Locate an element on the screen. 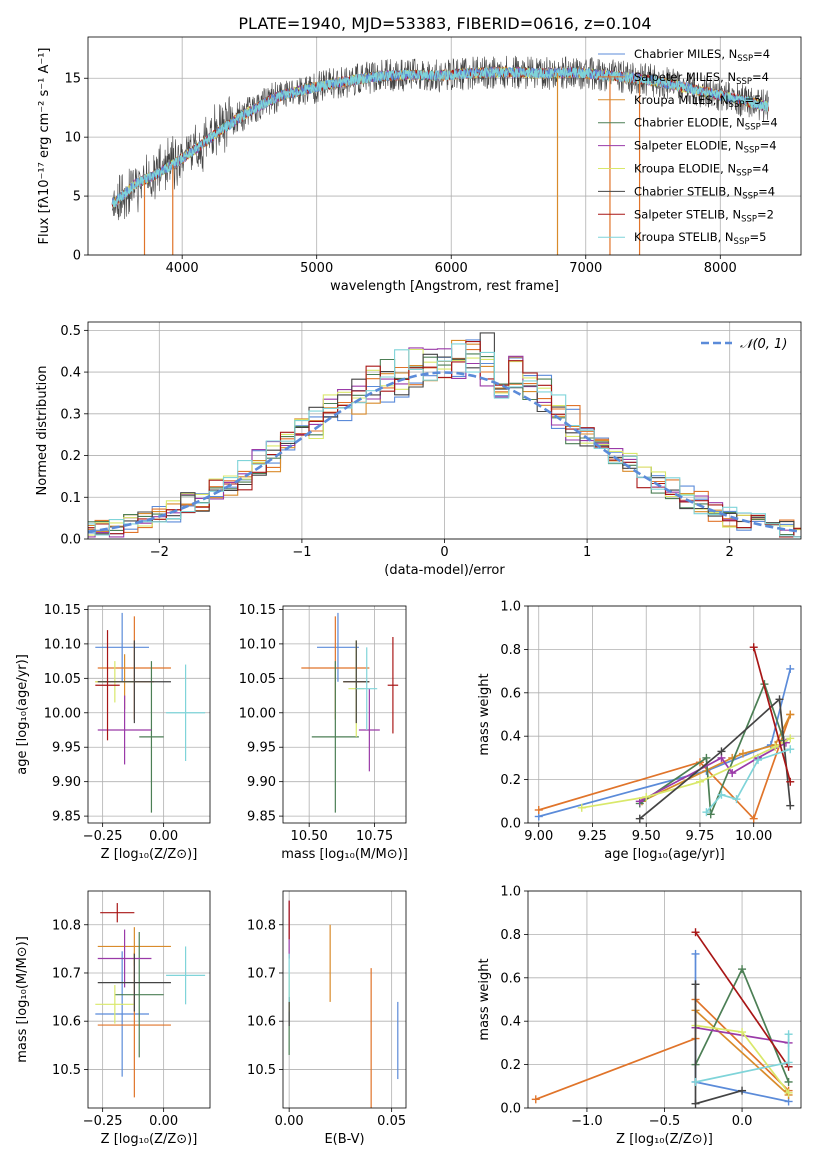  y-tick-label: 10.5 is located at coordinates (66, 1070).